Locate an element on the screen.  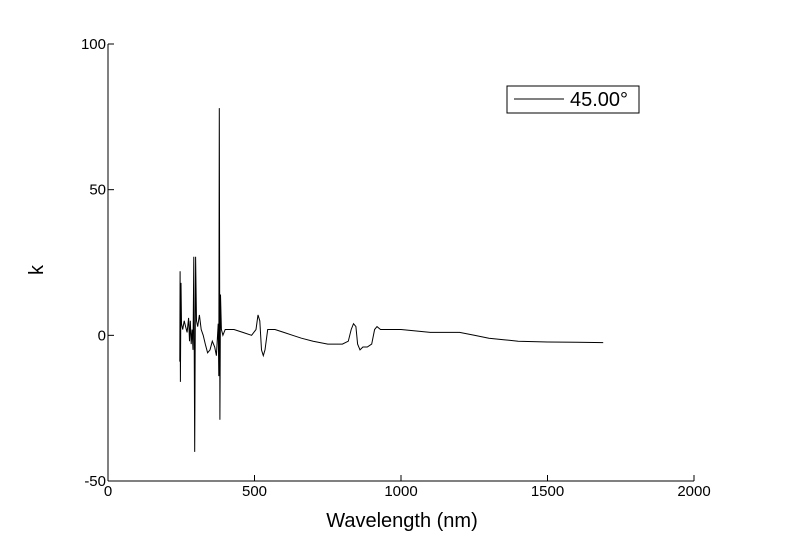
x-tick-label: 500 is located at coordinates (254, 491).